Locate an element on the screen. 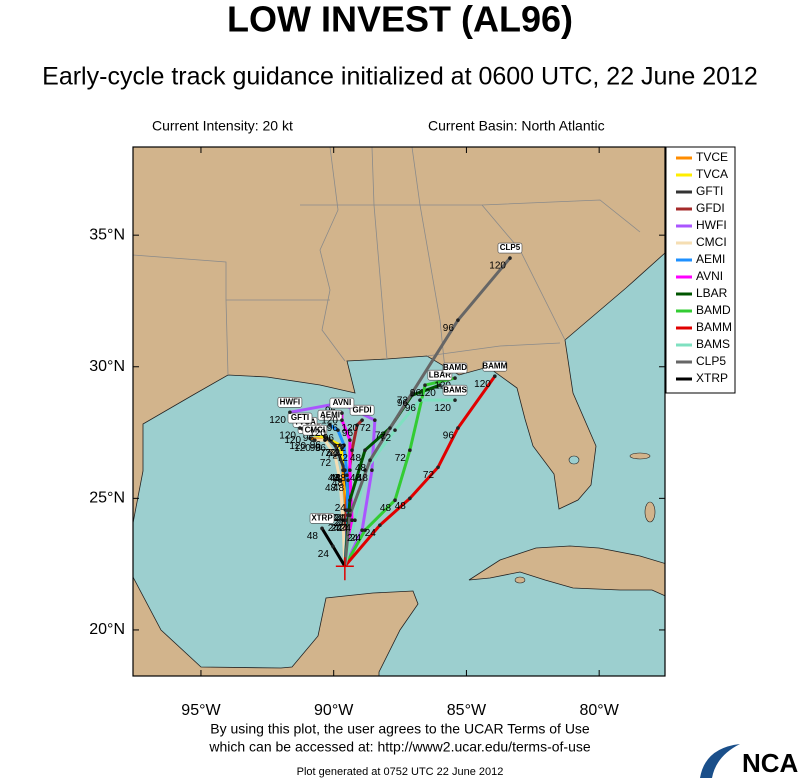 The height and width of the screenshot is (780, 798). legend-box is located at coordinates (700, 270).